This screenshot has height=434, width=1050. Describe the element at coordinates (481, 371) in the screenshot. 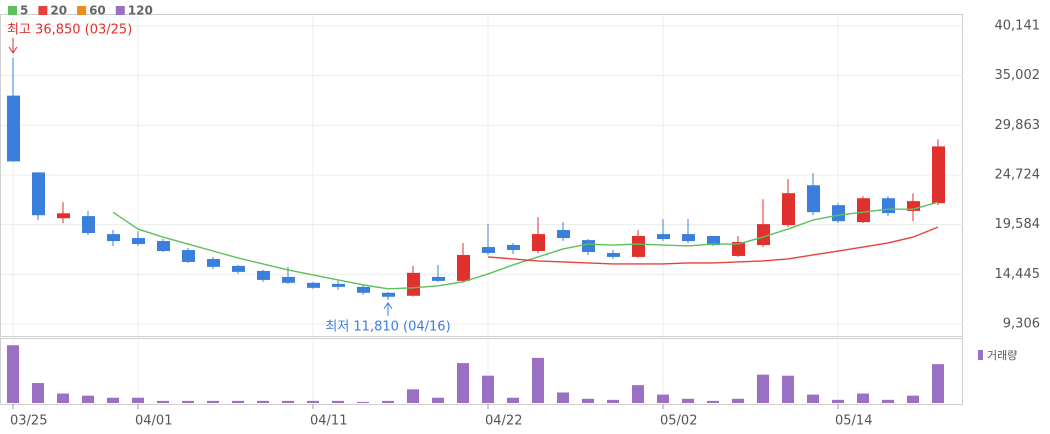

I see `volume-frame` at that location.